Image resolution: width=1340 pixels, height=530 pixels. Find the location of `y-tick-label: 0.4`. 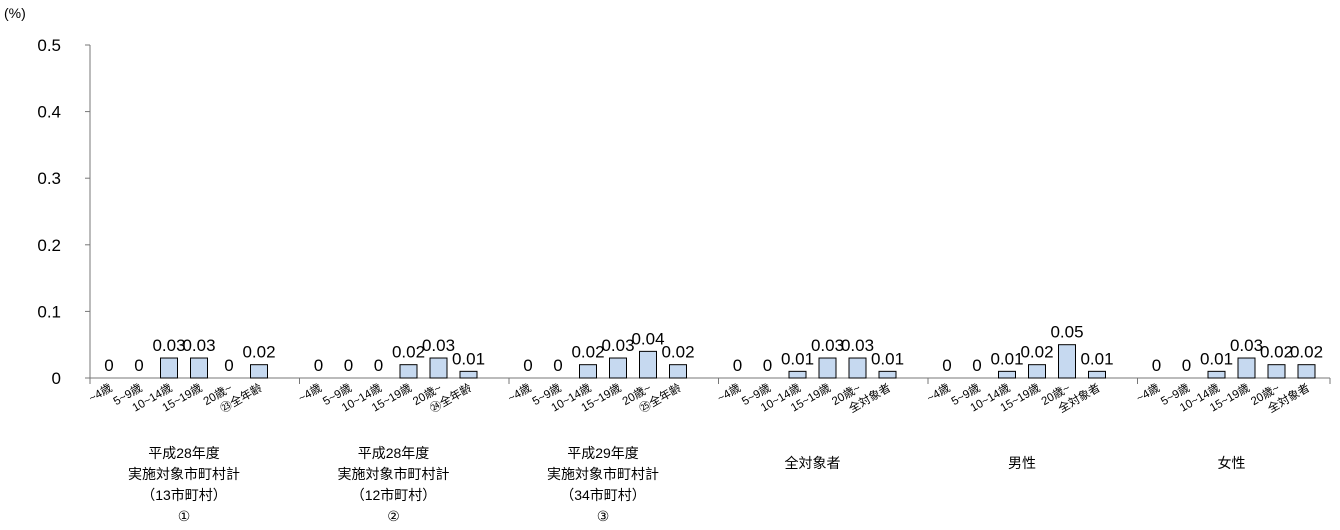

y-tick-label: 0.4 is located at coordinates (49, 112).